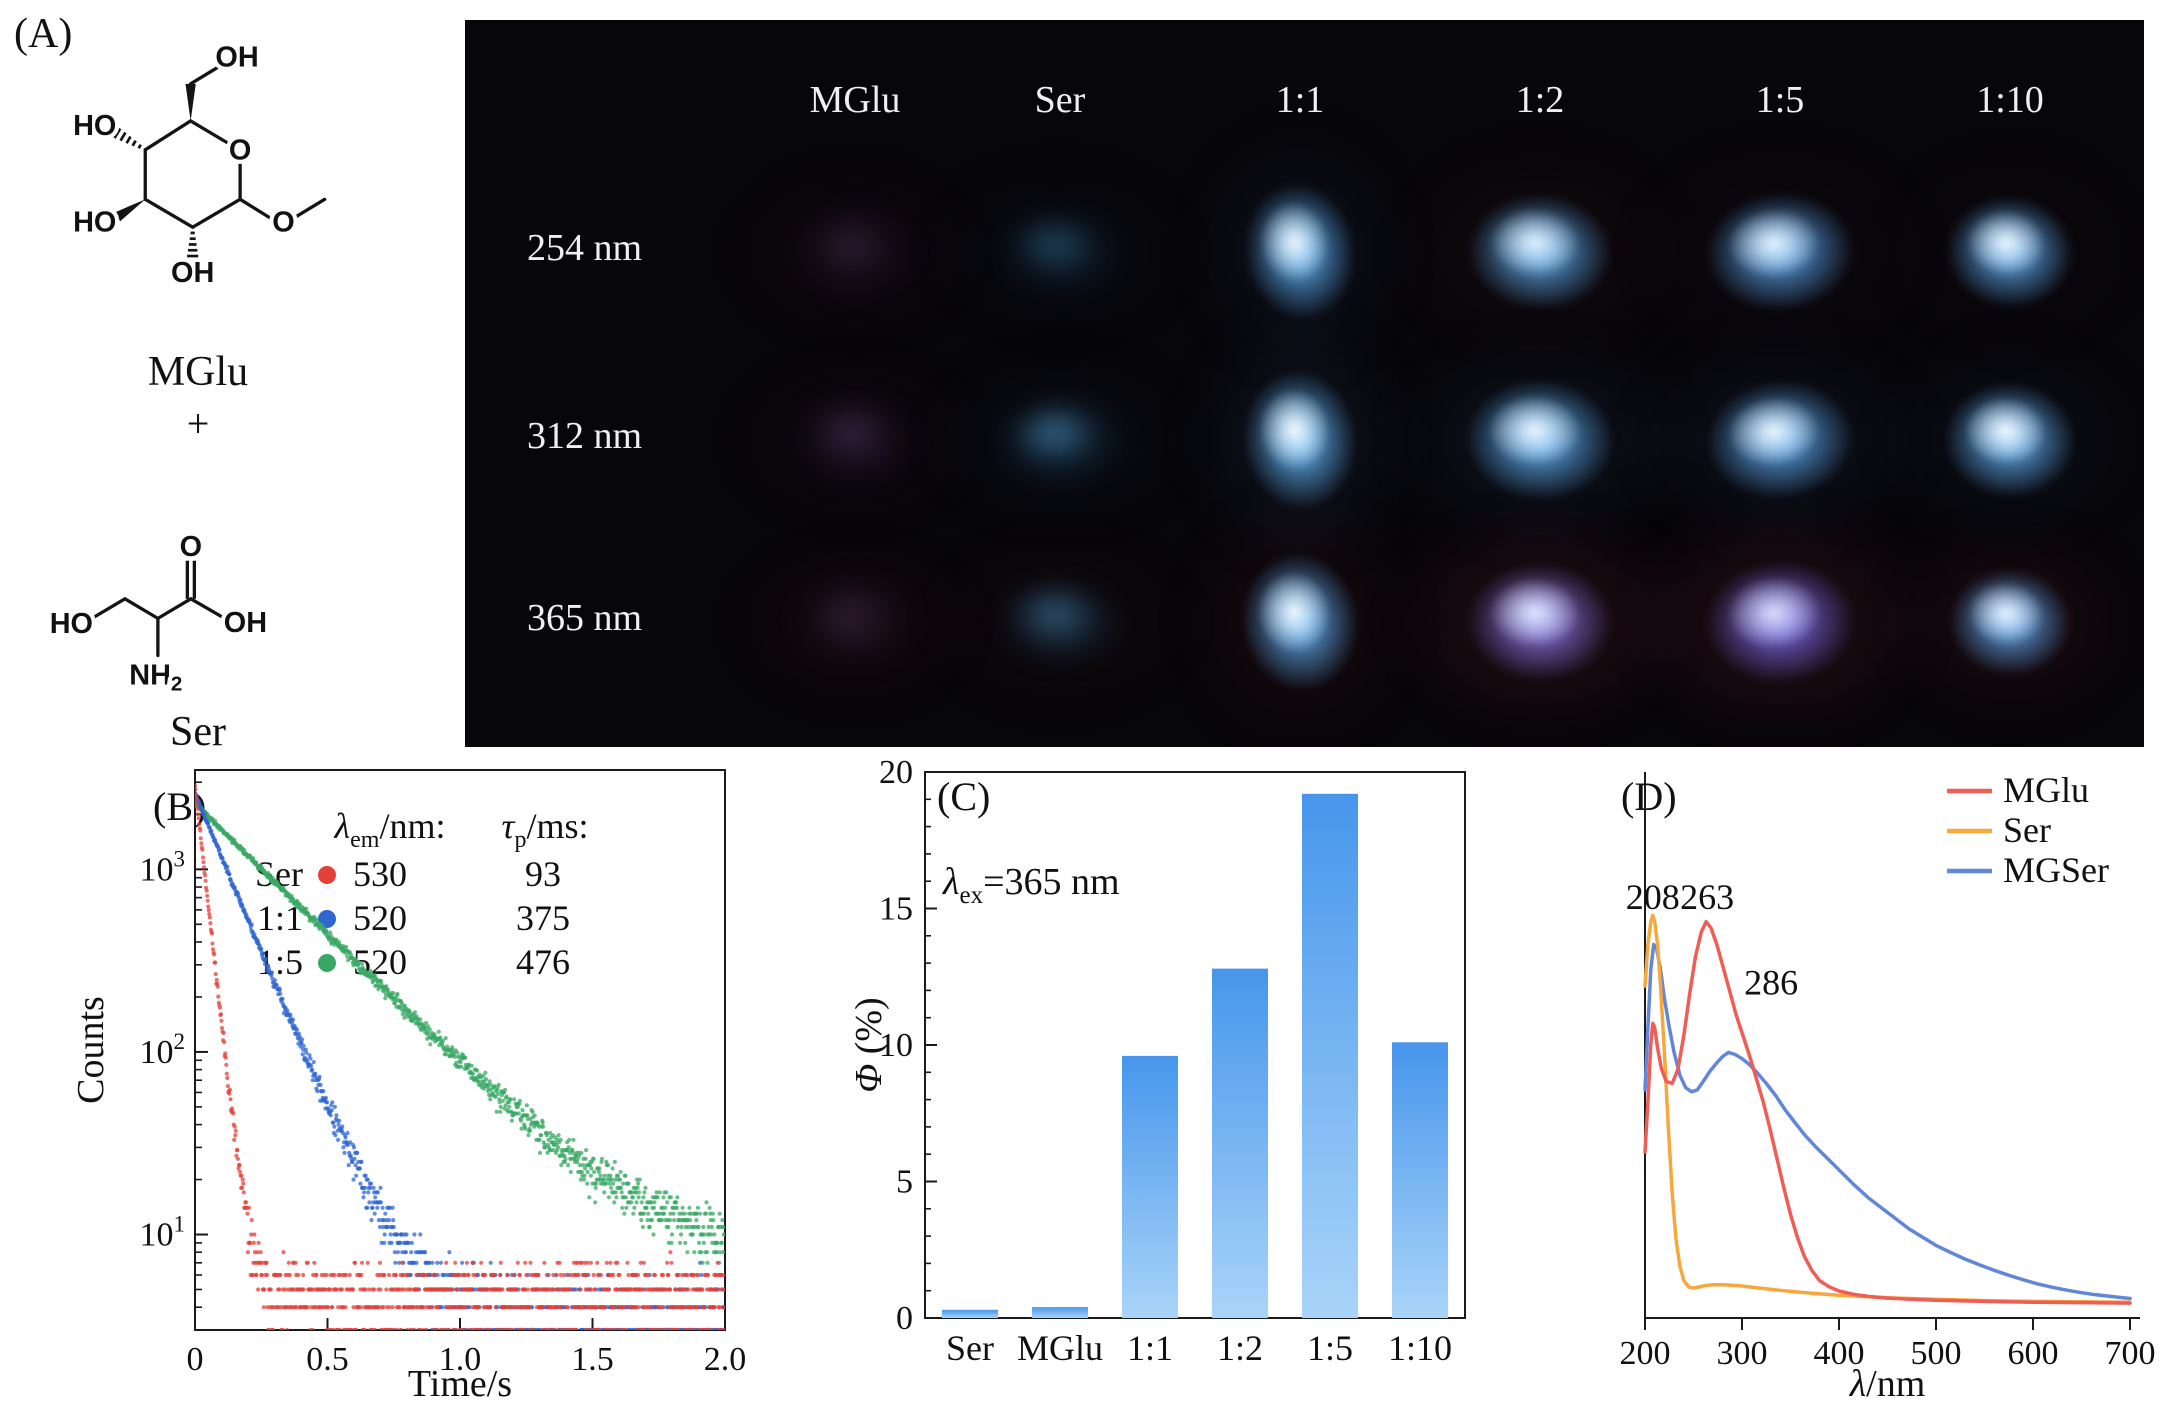 The image size is (2174, 1402). What do you see at coordinates (43, 34) in the screenshot?
I see `panel-a-label: (A)` at bounding box center [43, 34].